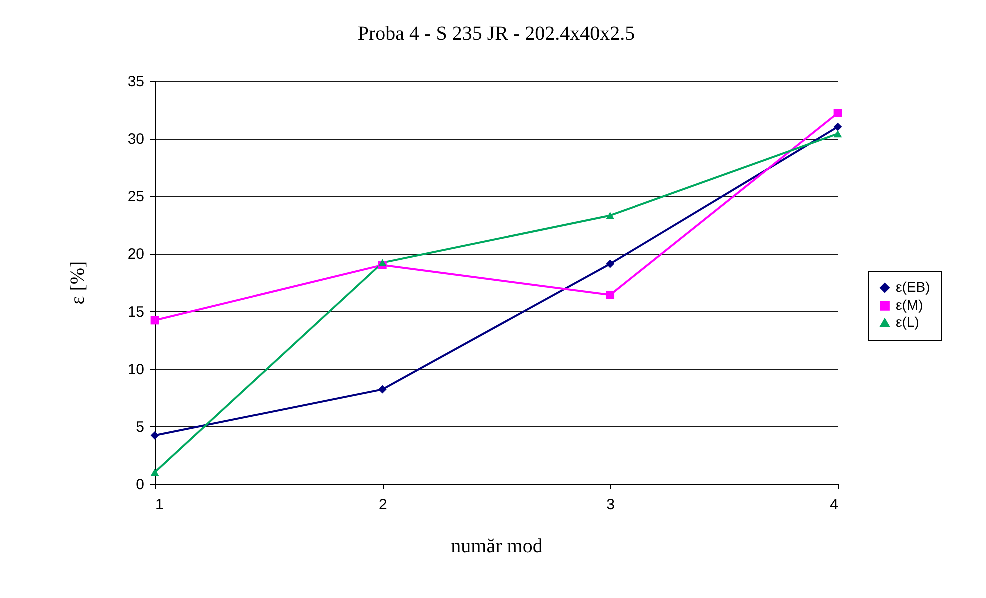 The height and width of the screenshot is (598, 986). Describe the element at coordinates (136, 82) in the screenshot. I see `y-tick-label: 35` at that location.